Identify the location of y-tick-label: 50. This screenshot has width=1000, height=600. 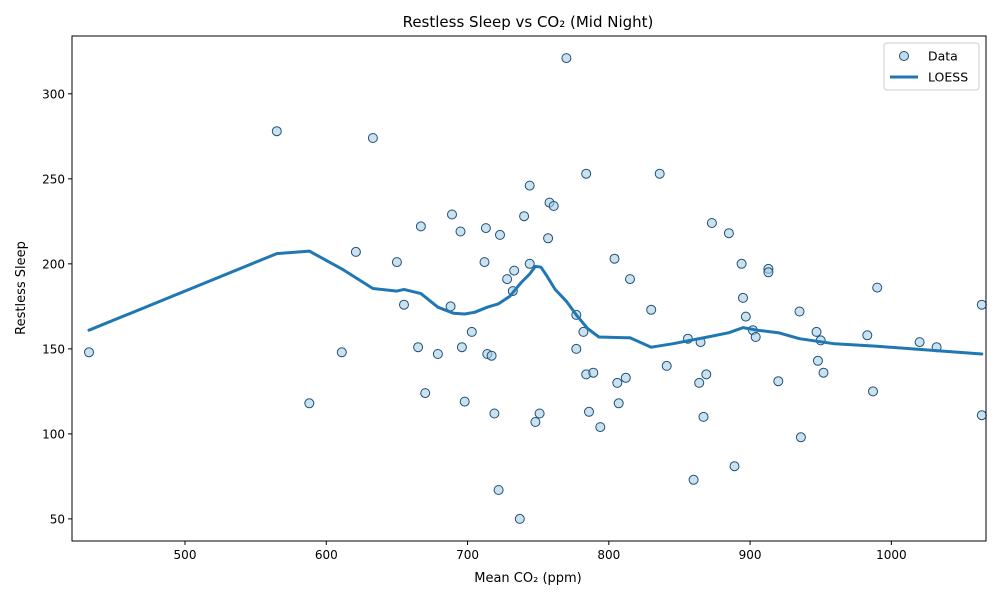
(57, 519).